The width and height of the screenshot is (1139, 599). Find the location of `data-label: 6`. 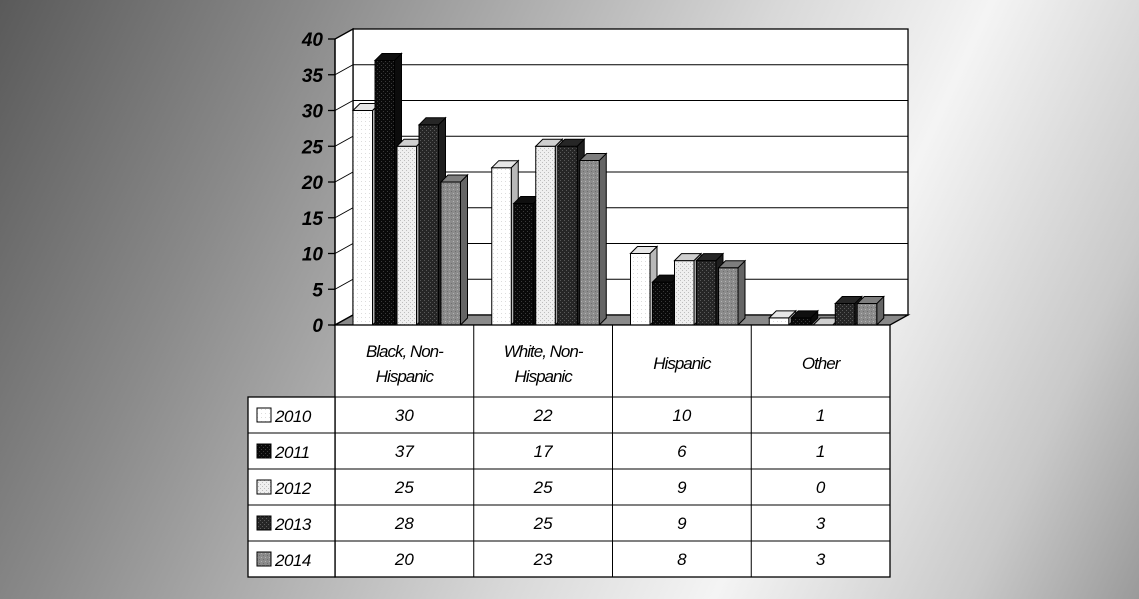

data-label: 6 is located at coordinates (682, 451).